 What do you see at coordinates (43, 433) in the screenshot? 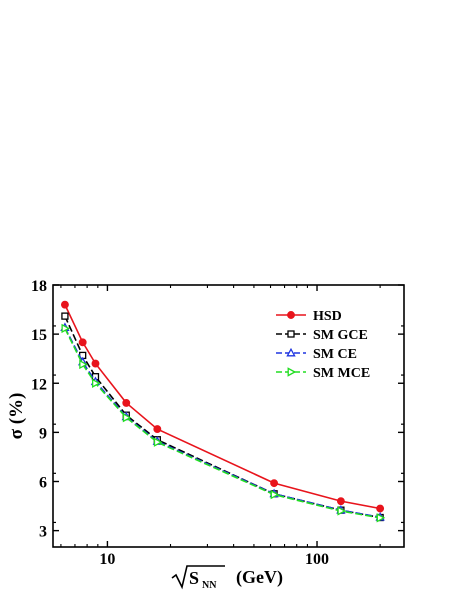
I see `y-tick-label: 9` at bounding box center [43, 433].